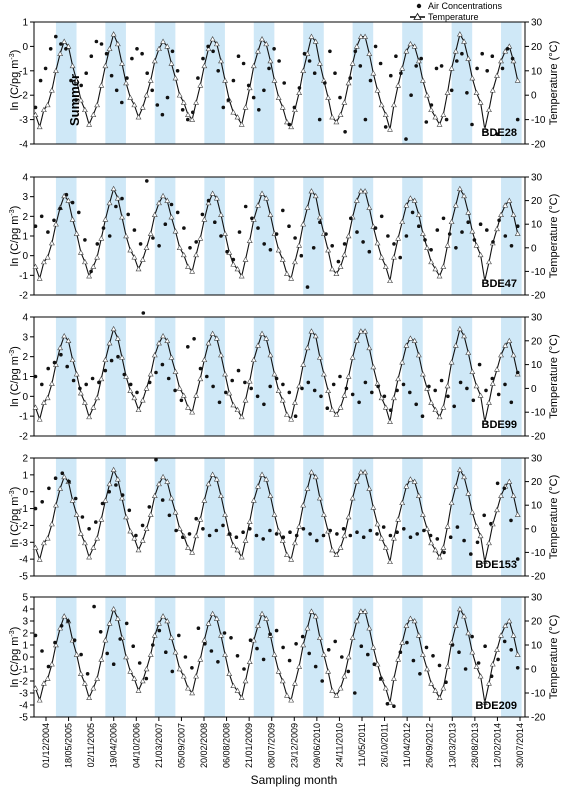 The height and width of the screenshot is (790, 567). Describe the element at coordinates (430, 745) in the screenshot. I see `x-tick-label: 26/09/2012` at that location.